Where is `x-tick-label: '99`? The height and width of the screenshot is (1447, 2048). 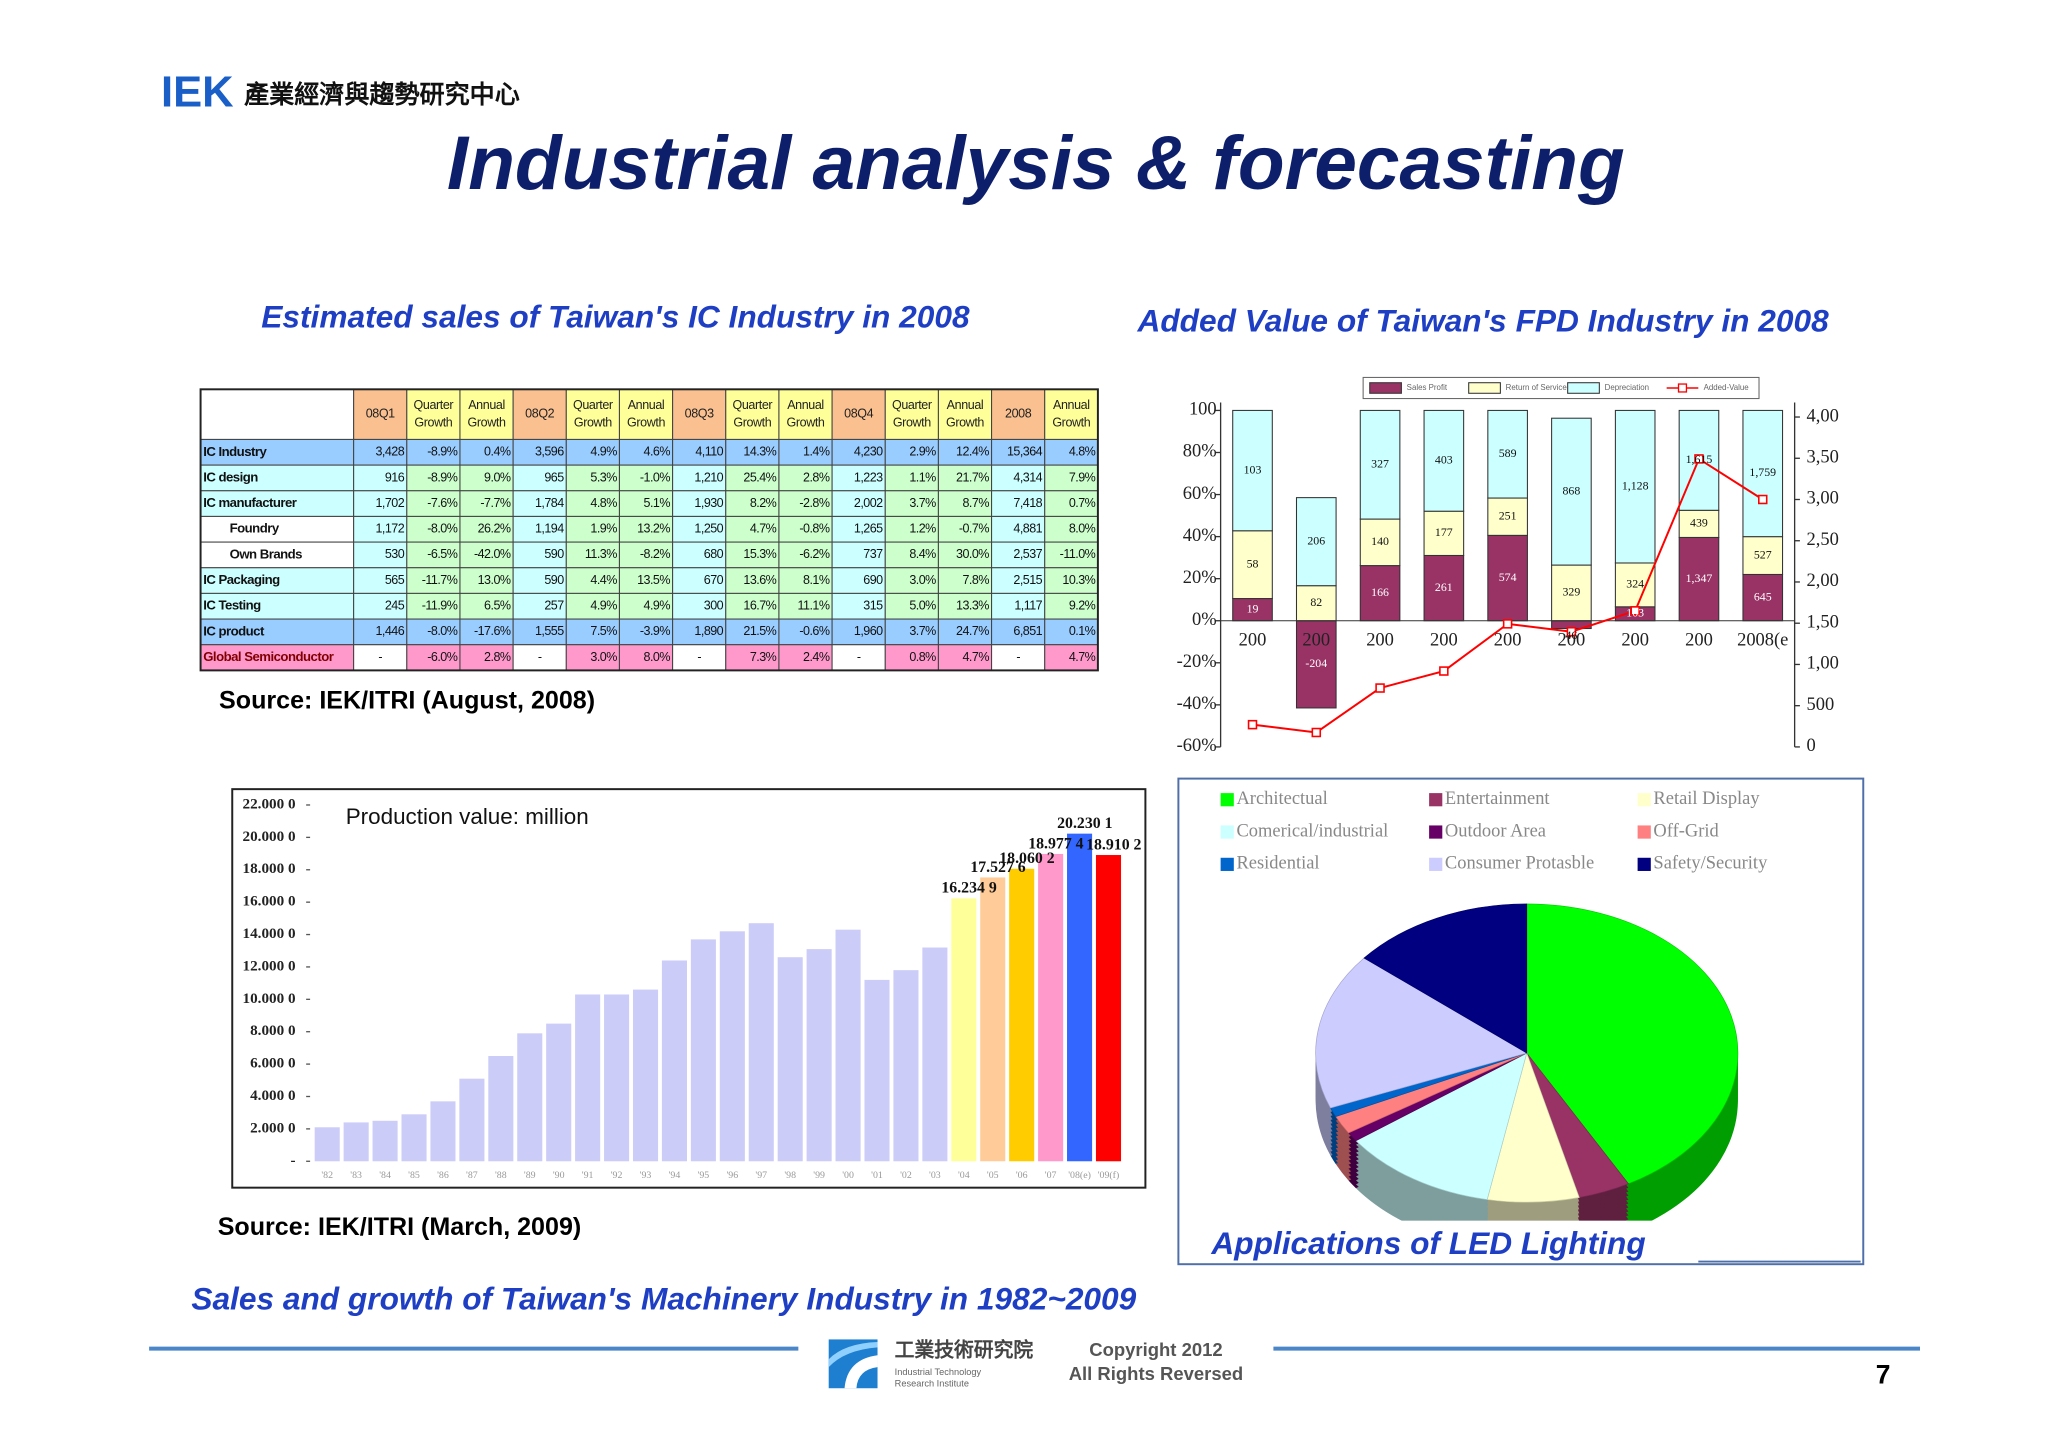 x-tick-label: '99 is located at coordinates (819, 1175).